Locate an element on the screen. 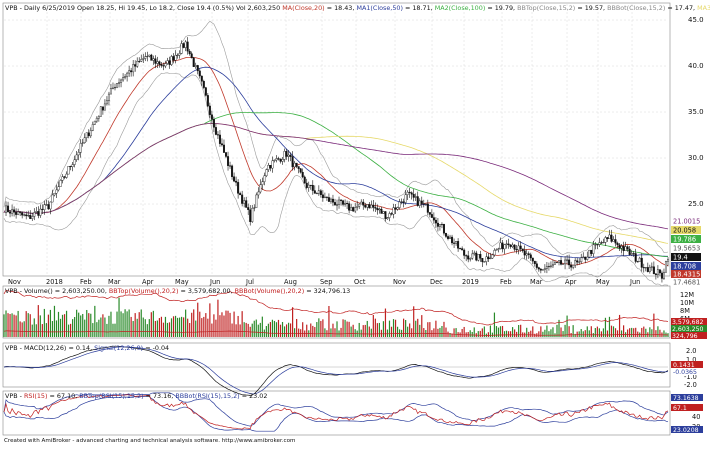 The height and width of the screenshot is (449, 710). macd-last-value-labels: 0.1431 -0.0365 is located at coordinates (687, 368).